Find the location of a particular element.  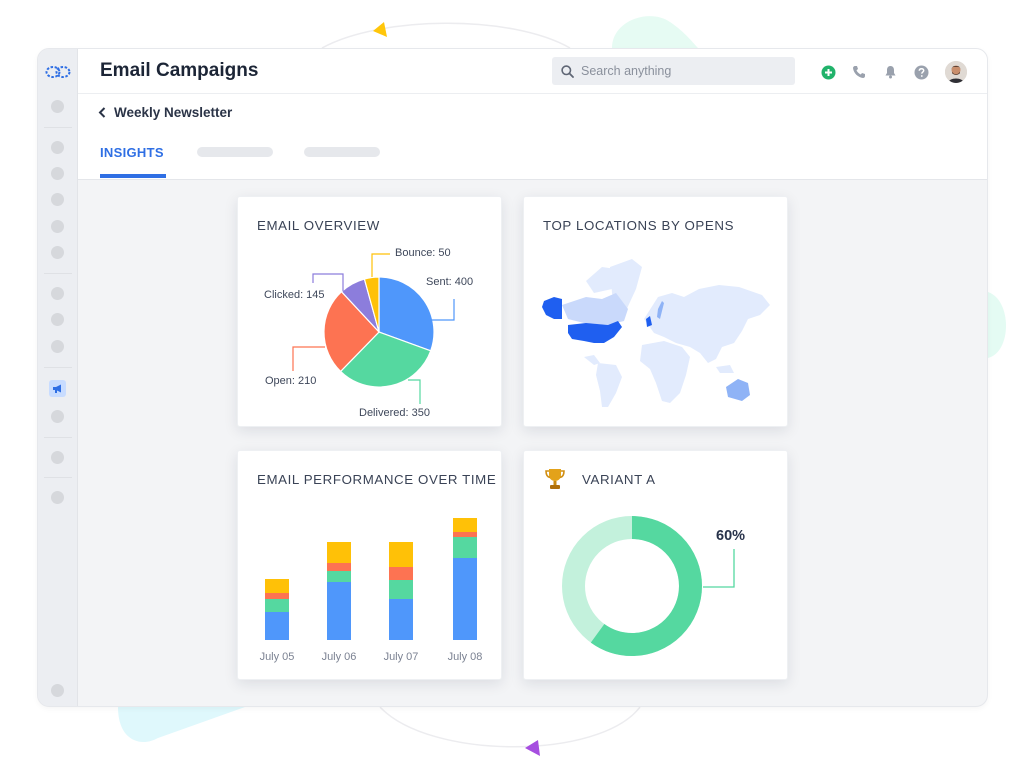

pie-slice-sent is located at coordinates (406, 314).